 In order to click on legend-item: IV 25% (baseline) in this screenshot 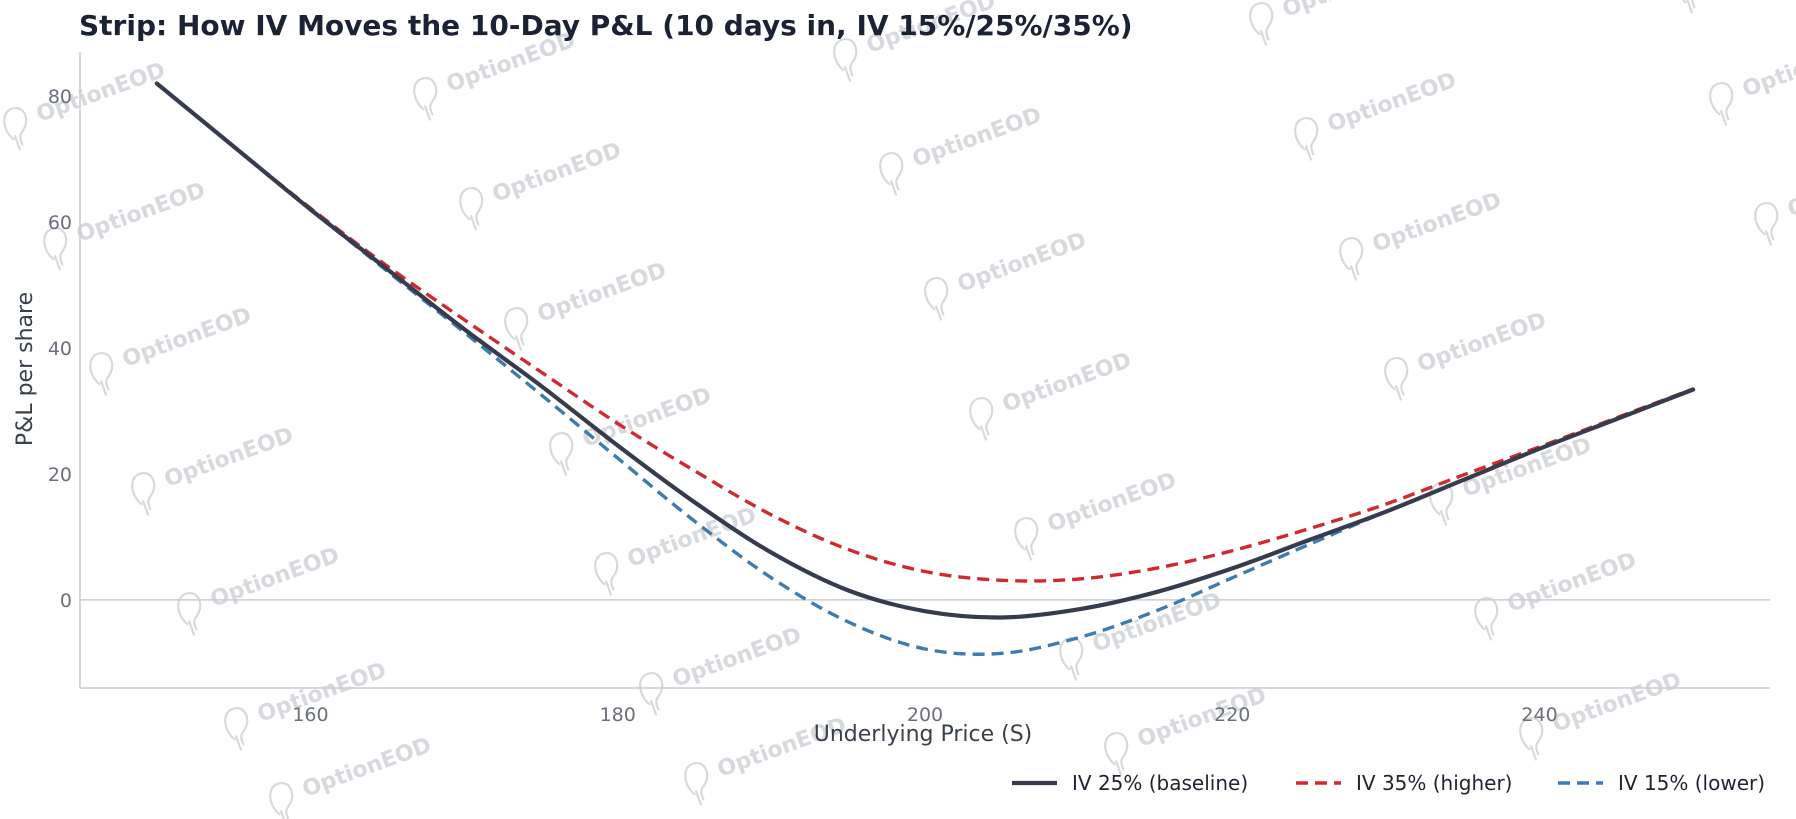, I will do `click(1130, 783)`.